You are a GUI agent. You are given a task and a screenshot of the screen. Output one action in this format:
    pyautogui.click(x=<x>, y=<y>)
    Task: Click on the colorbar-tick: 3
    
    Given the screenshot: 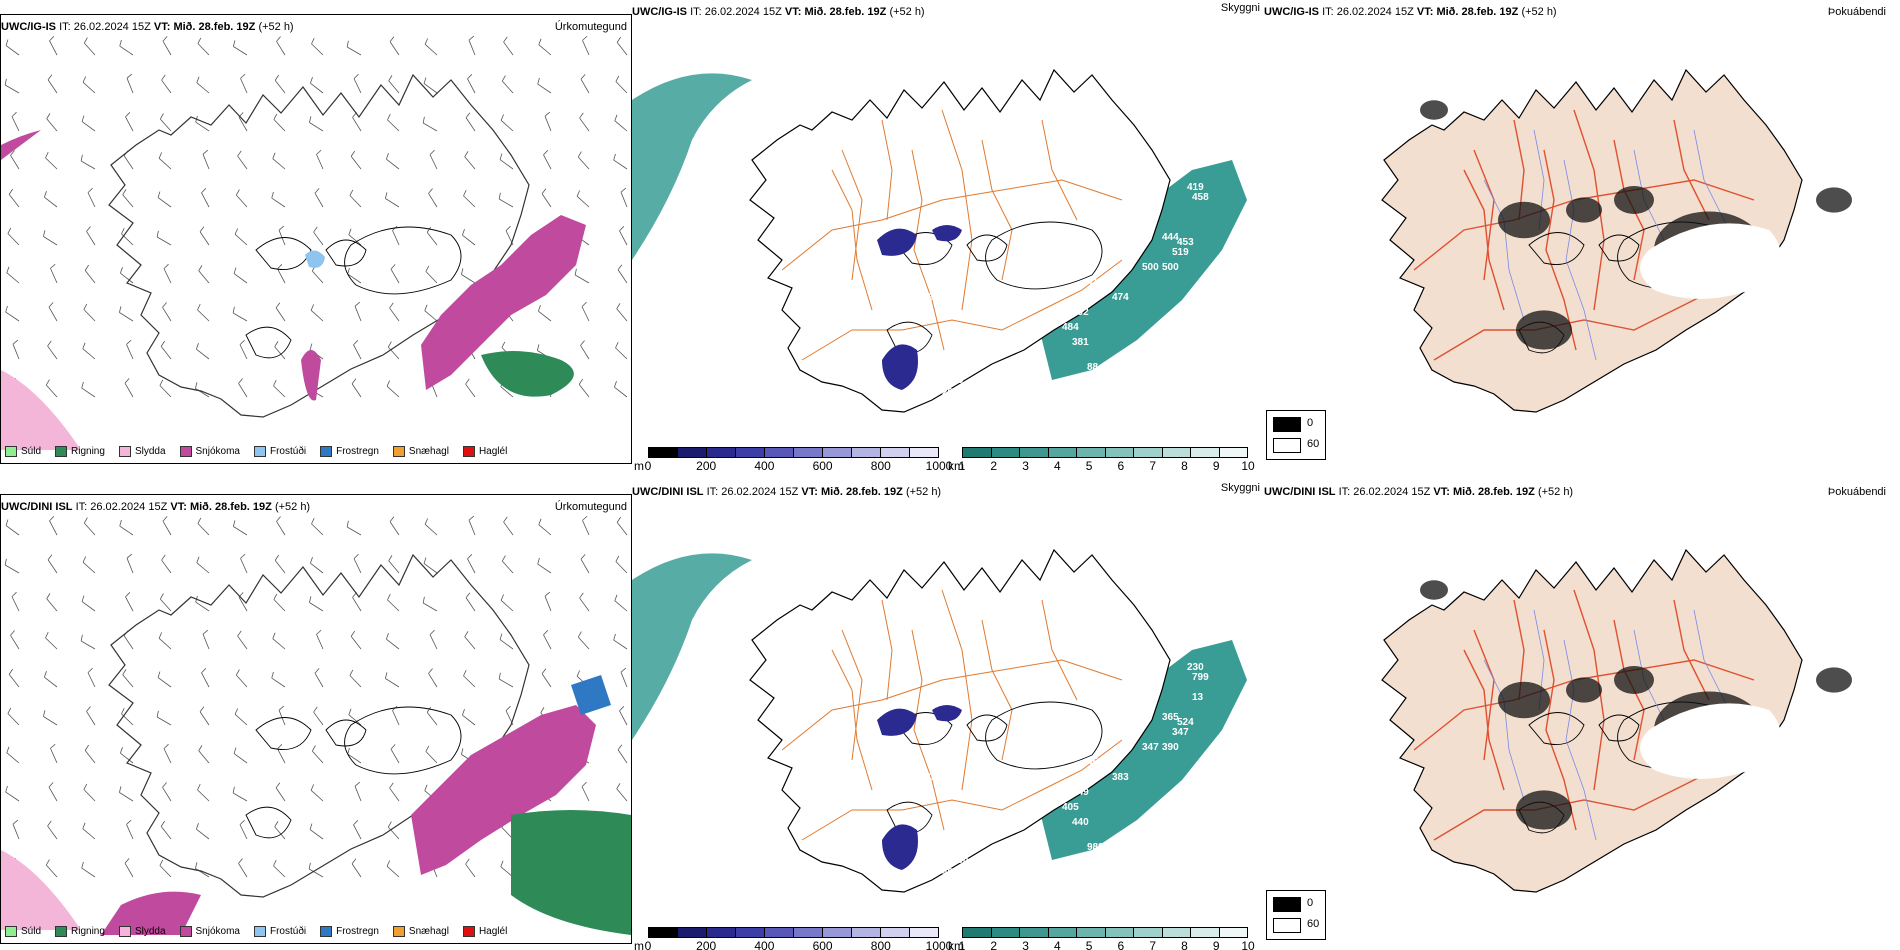 What is the action you would take?
    pyautogui.click(x=1025, y=464)
    